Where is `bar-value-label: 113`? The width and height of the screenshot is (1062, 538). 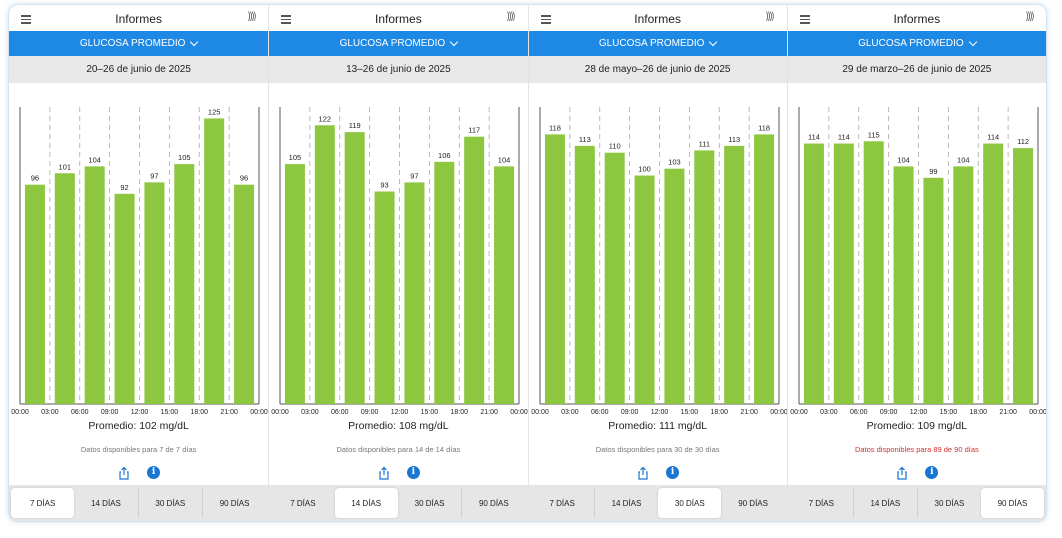
bar-value-label: 113 is located at coordinates (734, 139).